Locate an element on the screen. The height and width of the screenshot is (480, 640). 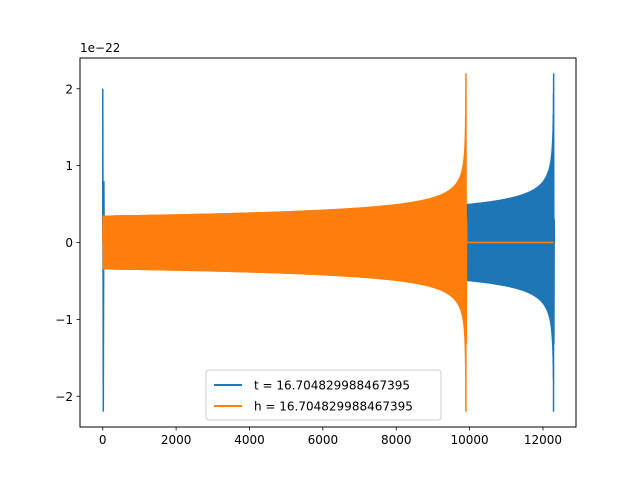
y-axis: −2 −1 0 1 2 is located at coordinates (67, 243).